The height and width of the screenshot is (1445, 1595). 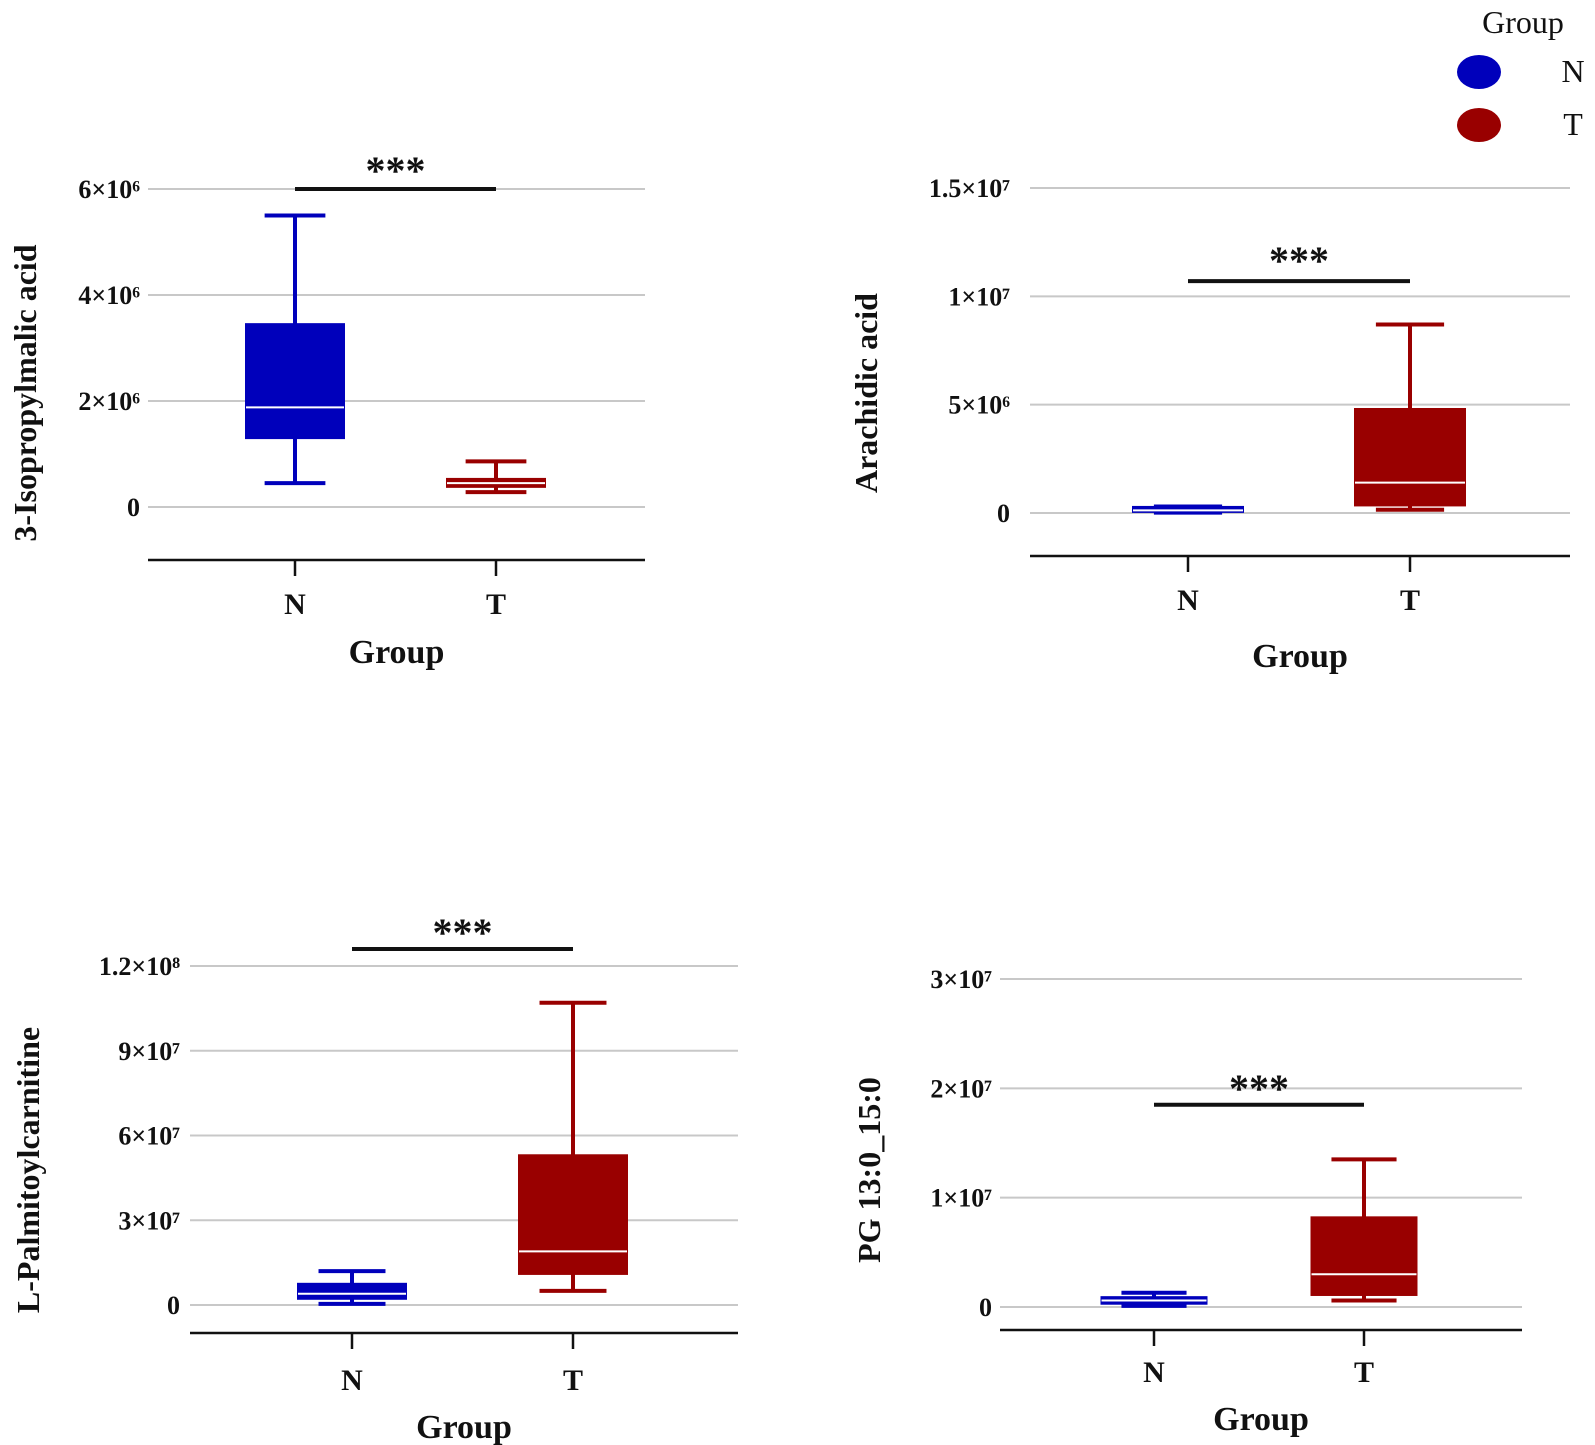 What do you see at coordinates (961, 1088) in the screenshot?
I see `y-tick-label: 2×10⁷` at bounding box center [961, 1088].